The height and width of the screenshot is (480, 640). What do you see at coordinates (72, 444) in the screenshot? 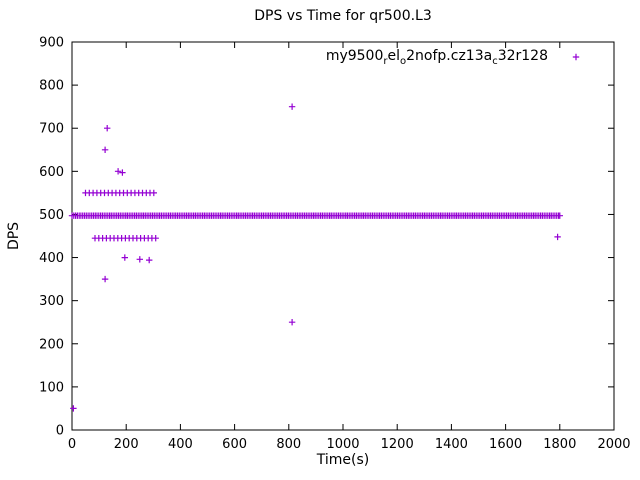
I see `x-tick-label: 0` at bounding box center [72, 444].